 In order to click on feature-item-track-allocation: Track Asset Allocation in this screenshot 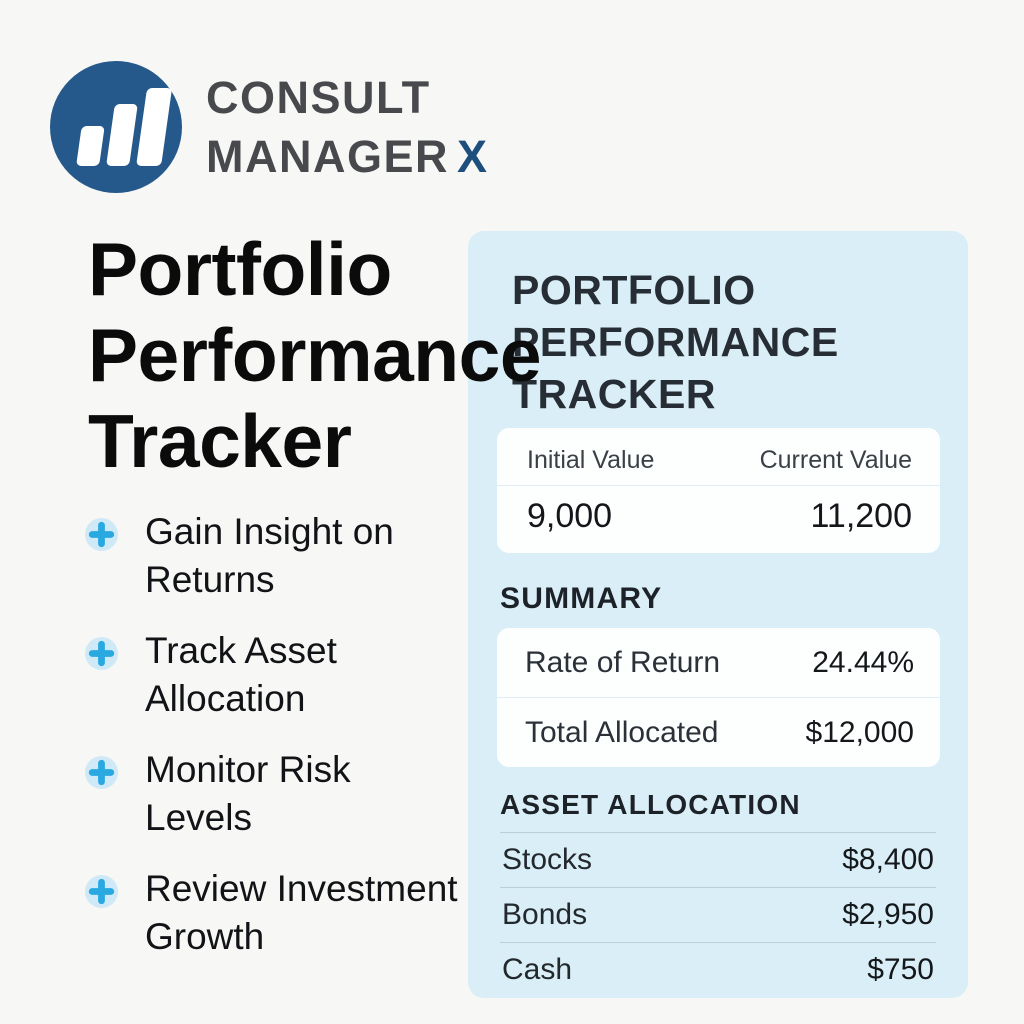, I will do `click(271, 675)`.